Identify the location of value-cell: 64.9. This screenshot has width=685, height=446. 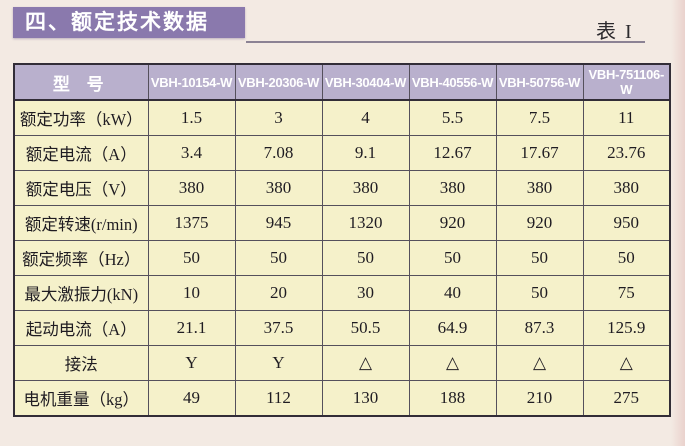
(452, 328).